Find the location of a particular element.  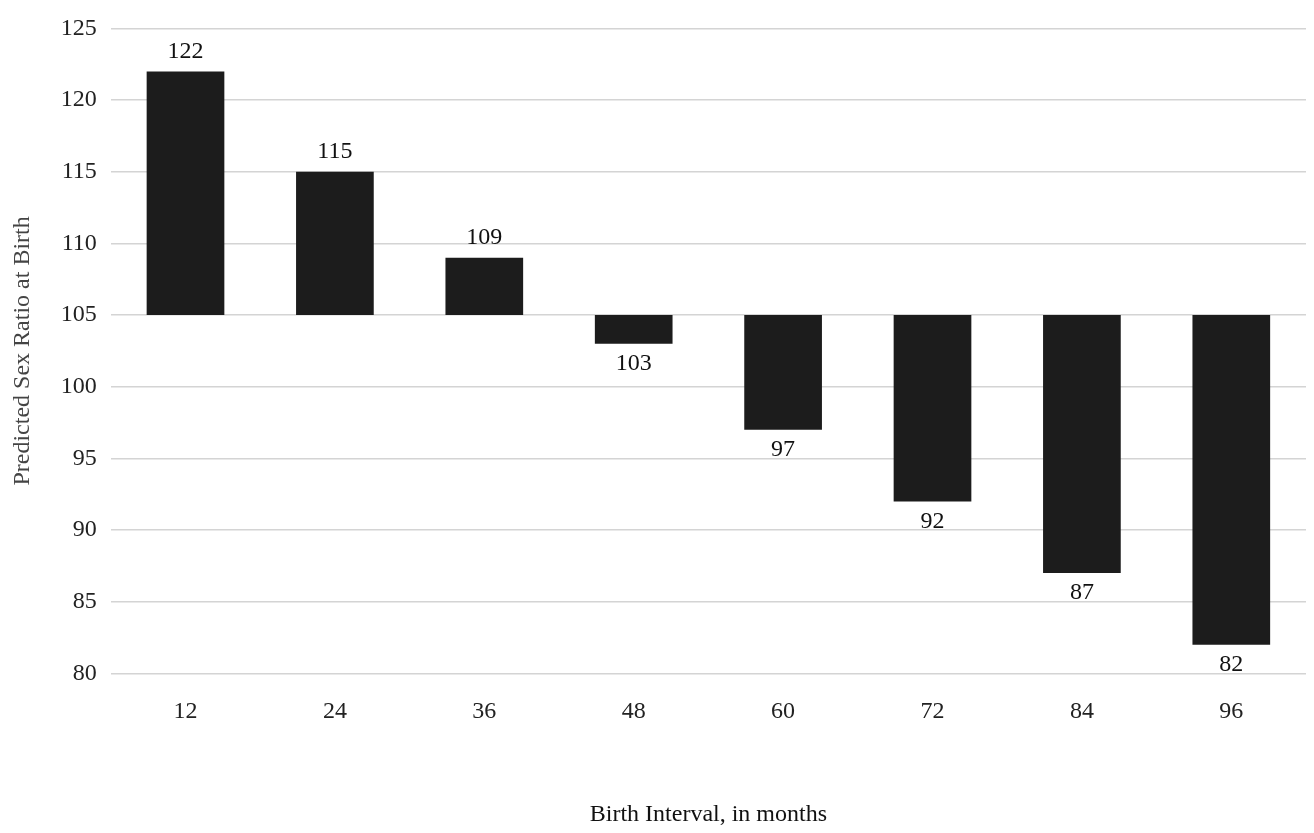

data-label: 122 is located at coordinates (185, 49).